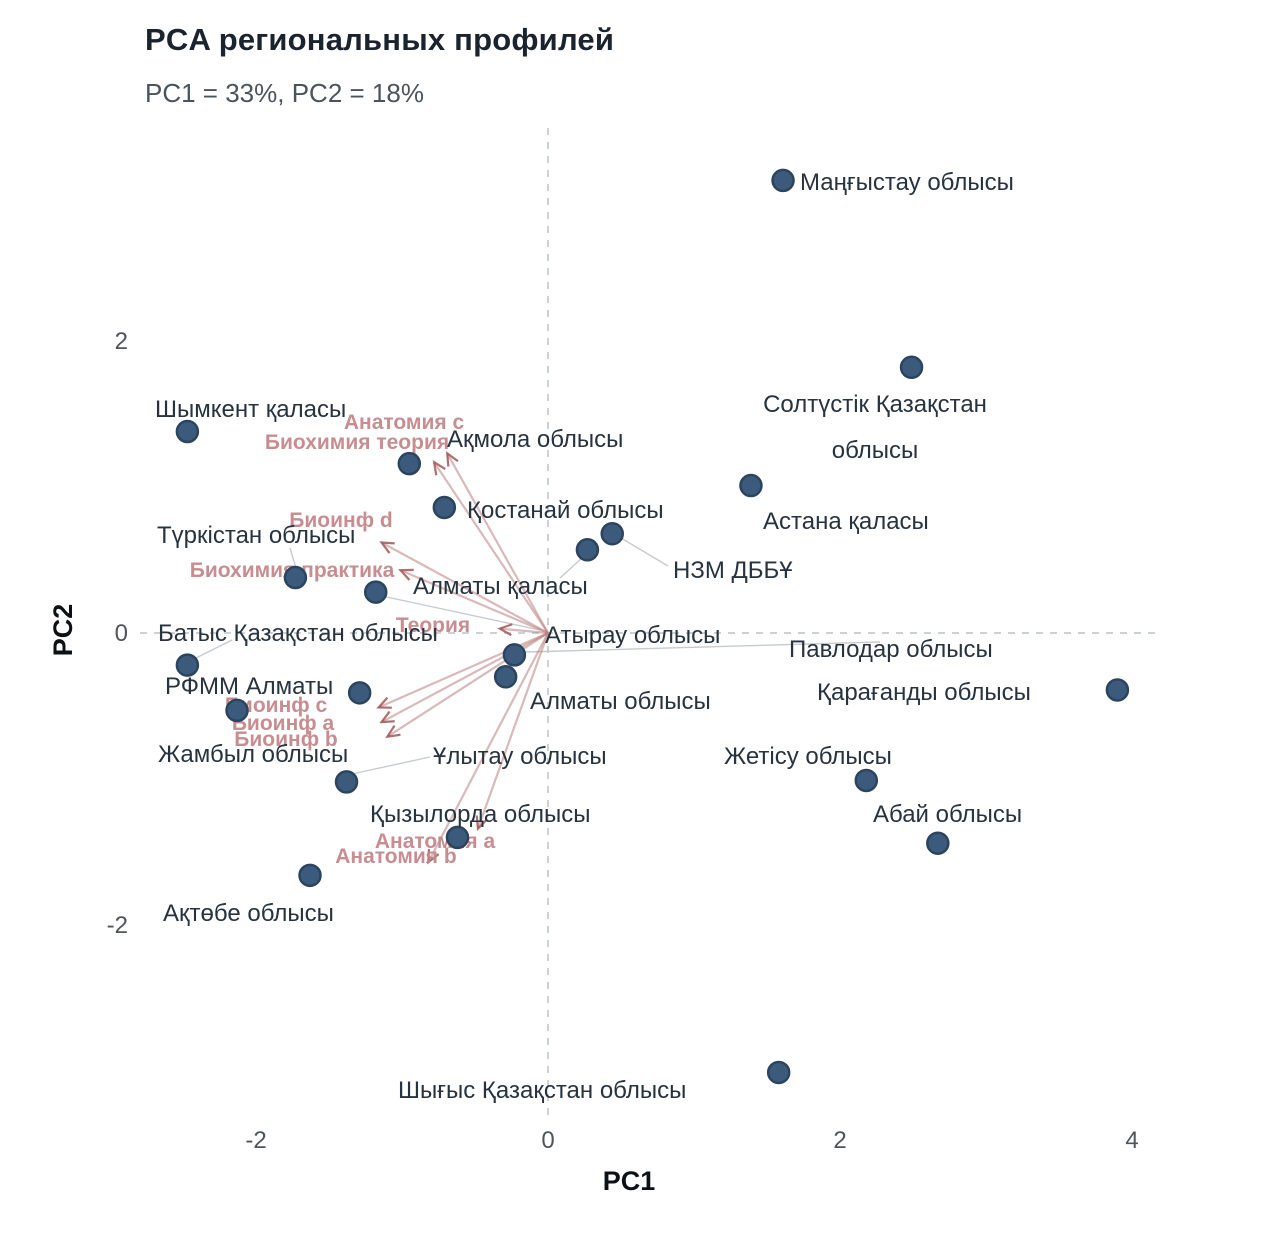  I want to click on region-label: Алматы қаласы, so click(500, 586).